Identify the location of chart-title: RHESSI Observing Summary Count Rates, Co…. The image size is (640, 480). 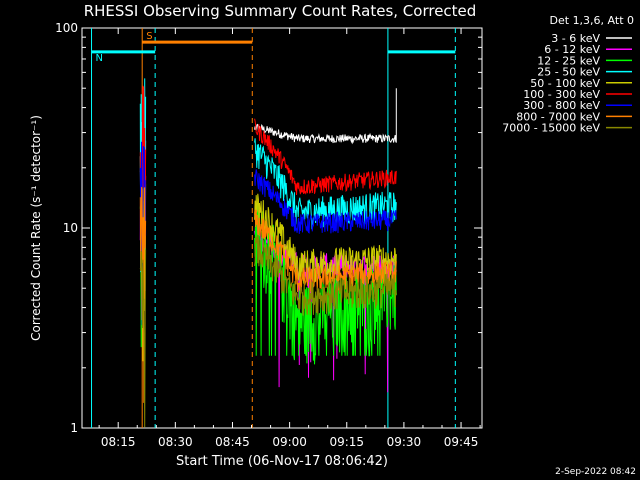
(280, 11).